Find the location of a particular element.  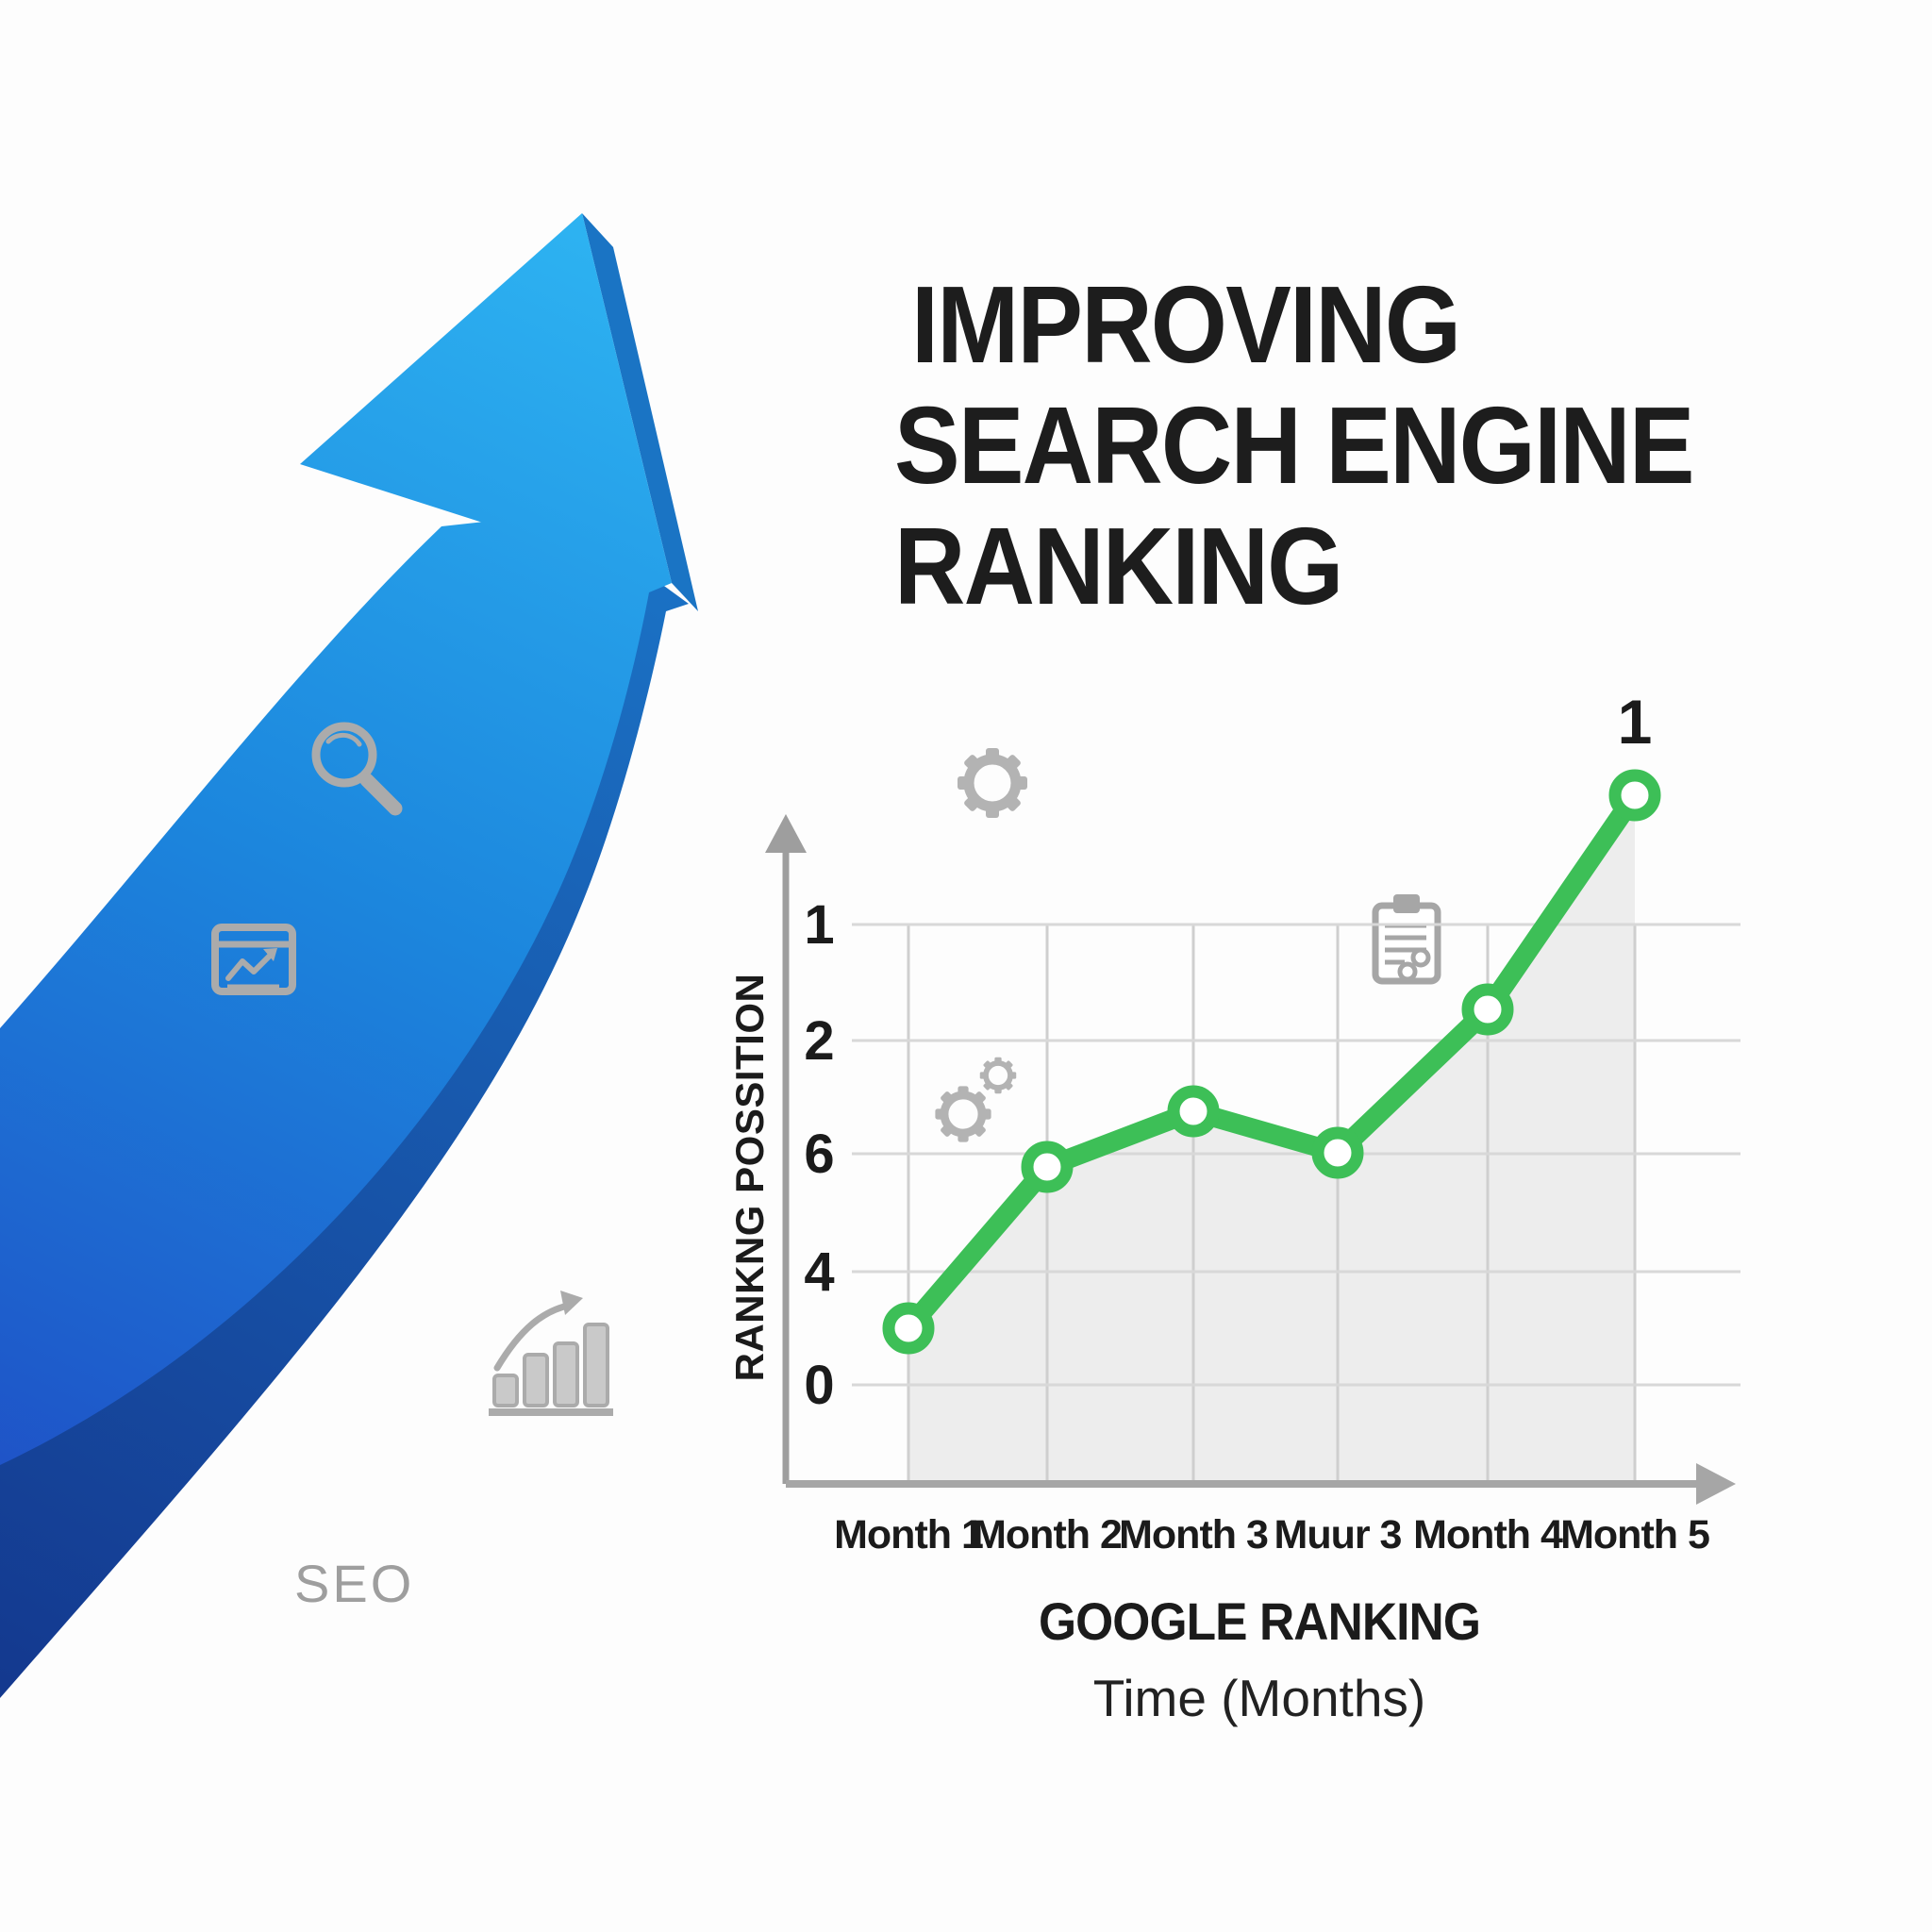

ranking-line is located at coordinates (1272, 1062).